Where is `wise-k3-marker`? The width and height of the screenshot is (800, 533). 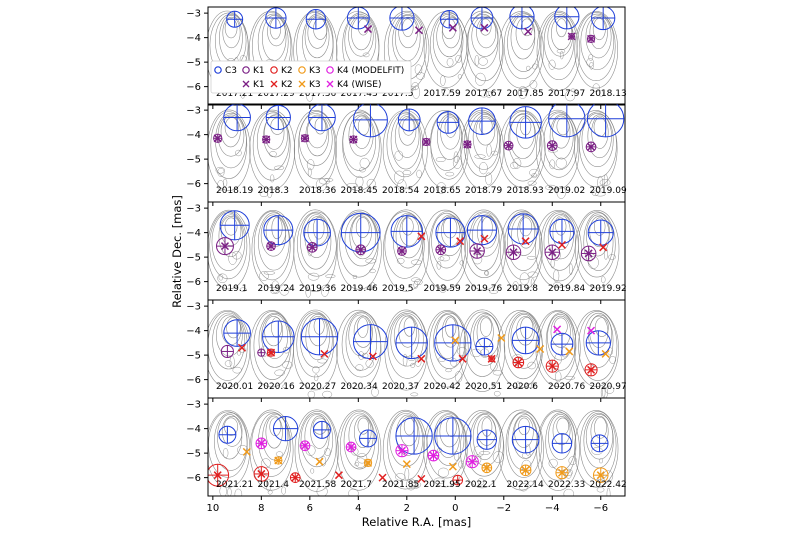
wise-k3-marker is located at coordinates (246, 451).